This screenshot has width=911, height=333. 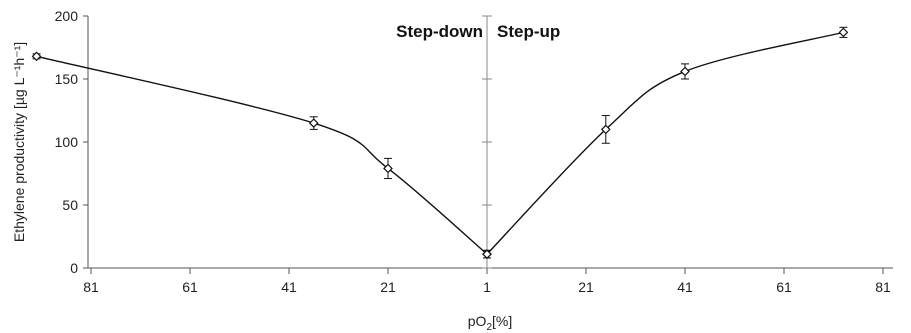 I want to click on y-tick-label: 100, so click(x=67, y=142).